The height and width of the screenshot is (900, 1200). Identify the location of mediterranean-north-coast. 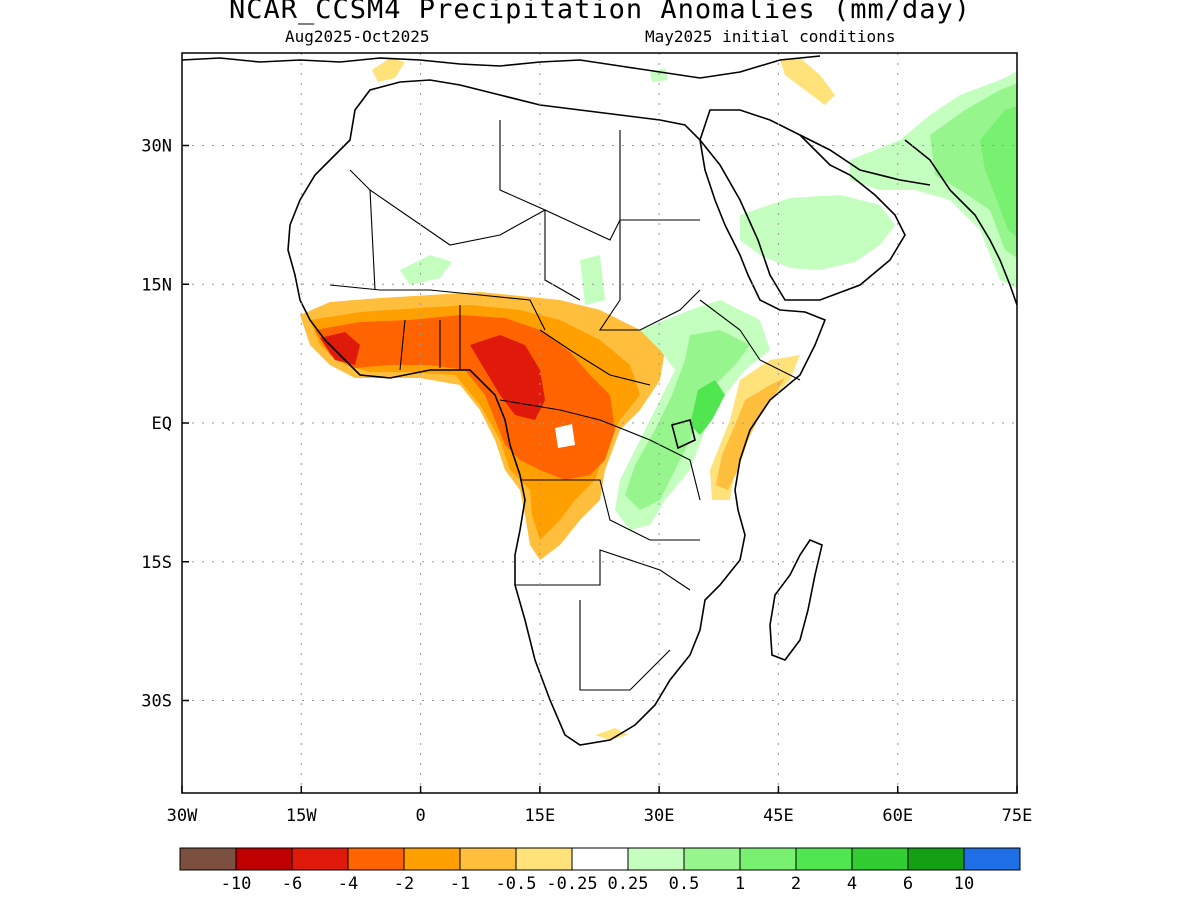
(501, 67).